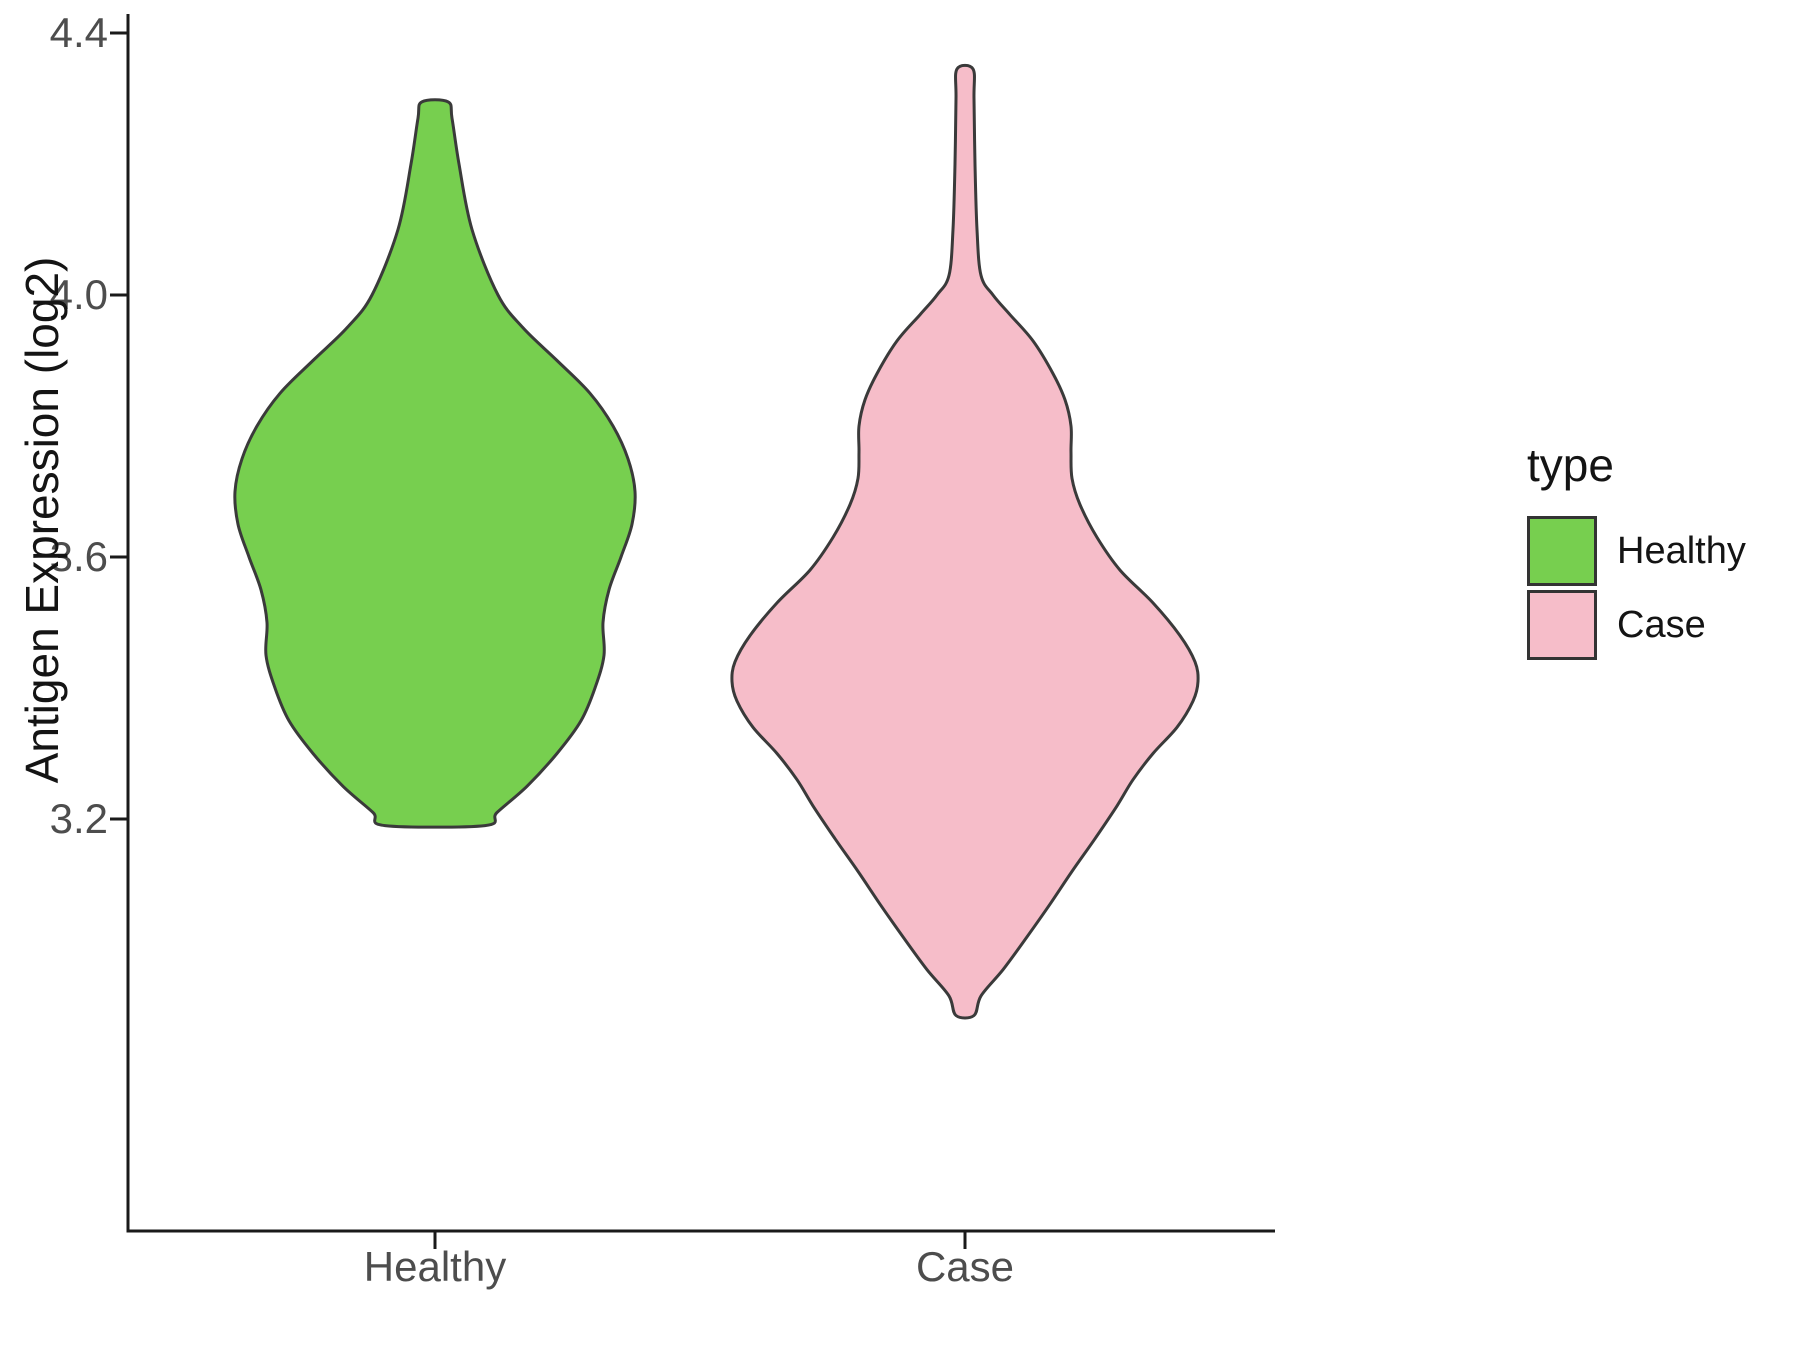 This screenshot has height=1350, width=1800. I want to click on y-tick-label-3-2: 3.2, so click(78, 818).